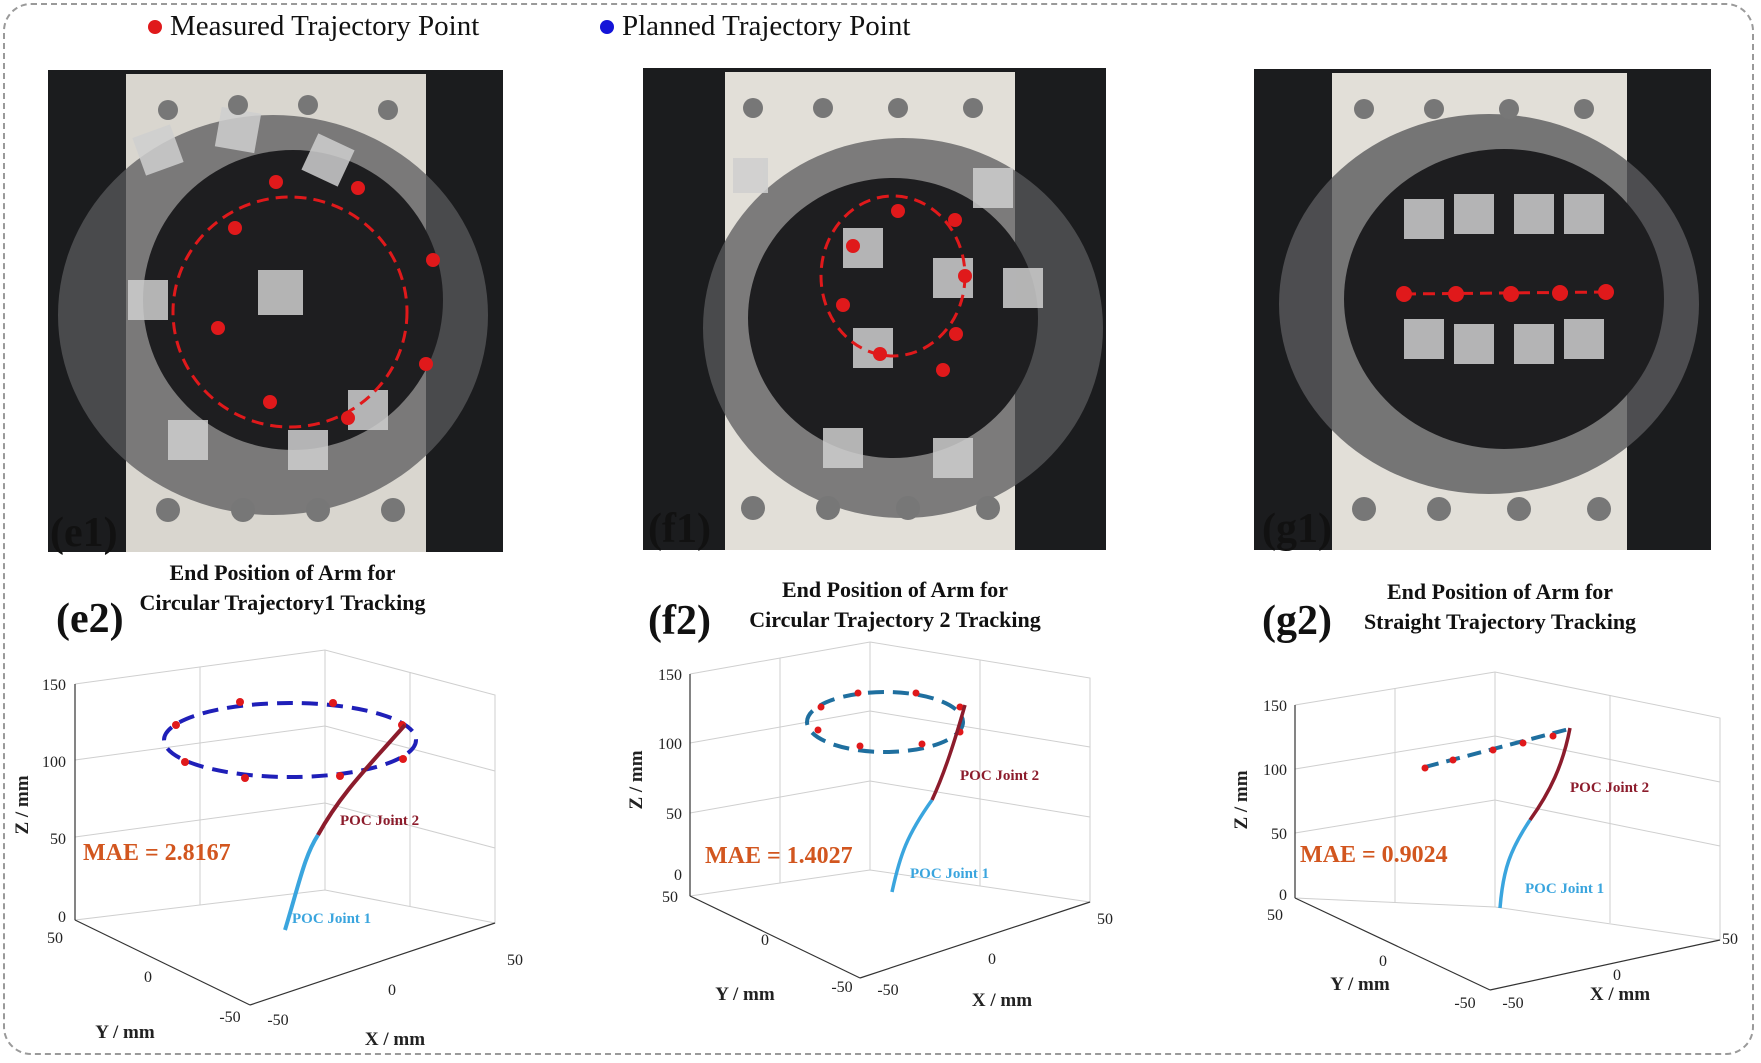 This screenshot has height=1063, width=1761. What do you see at coordinates (84, 533) in the screenshot?
I see `panel-label-e1: (e1)` at bounding box center [84, 533].